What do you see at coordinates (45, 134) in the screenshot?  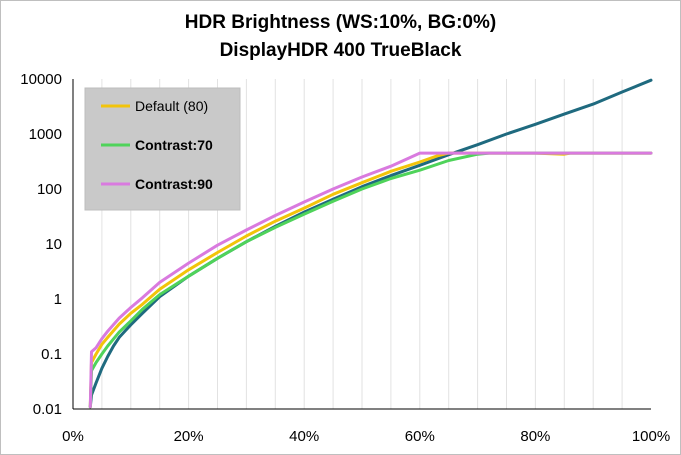 I see `y-tick-label: 1000` at bounding box center [45, 134].